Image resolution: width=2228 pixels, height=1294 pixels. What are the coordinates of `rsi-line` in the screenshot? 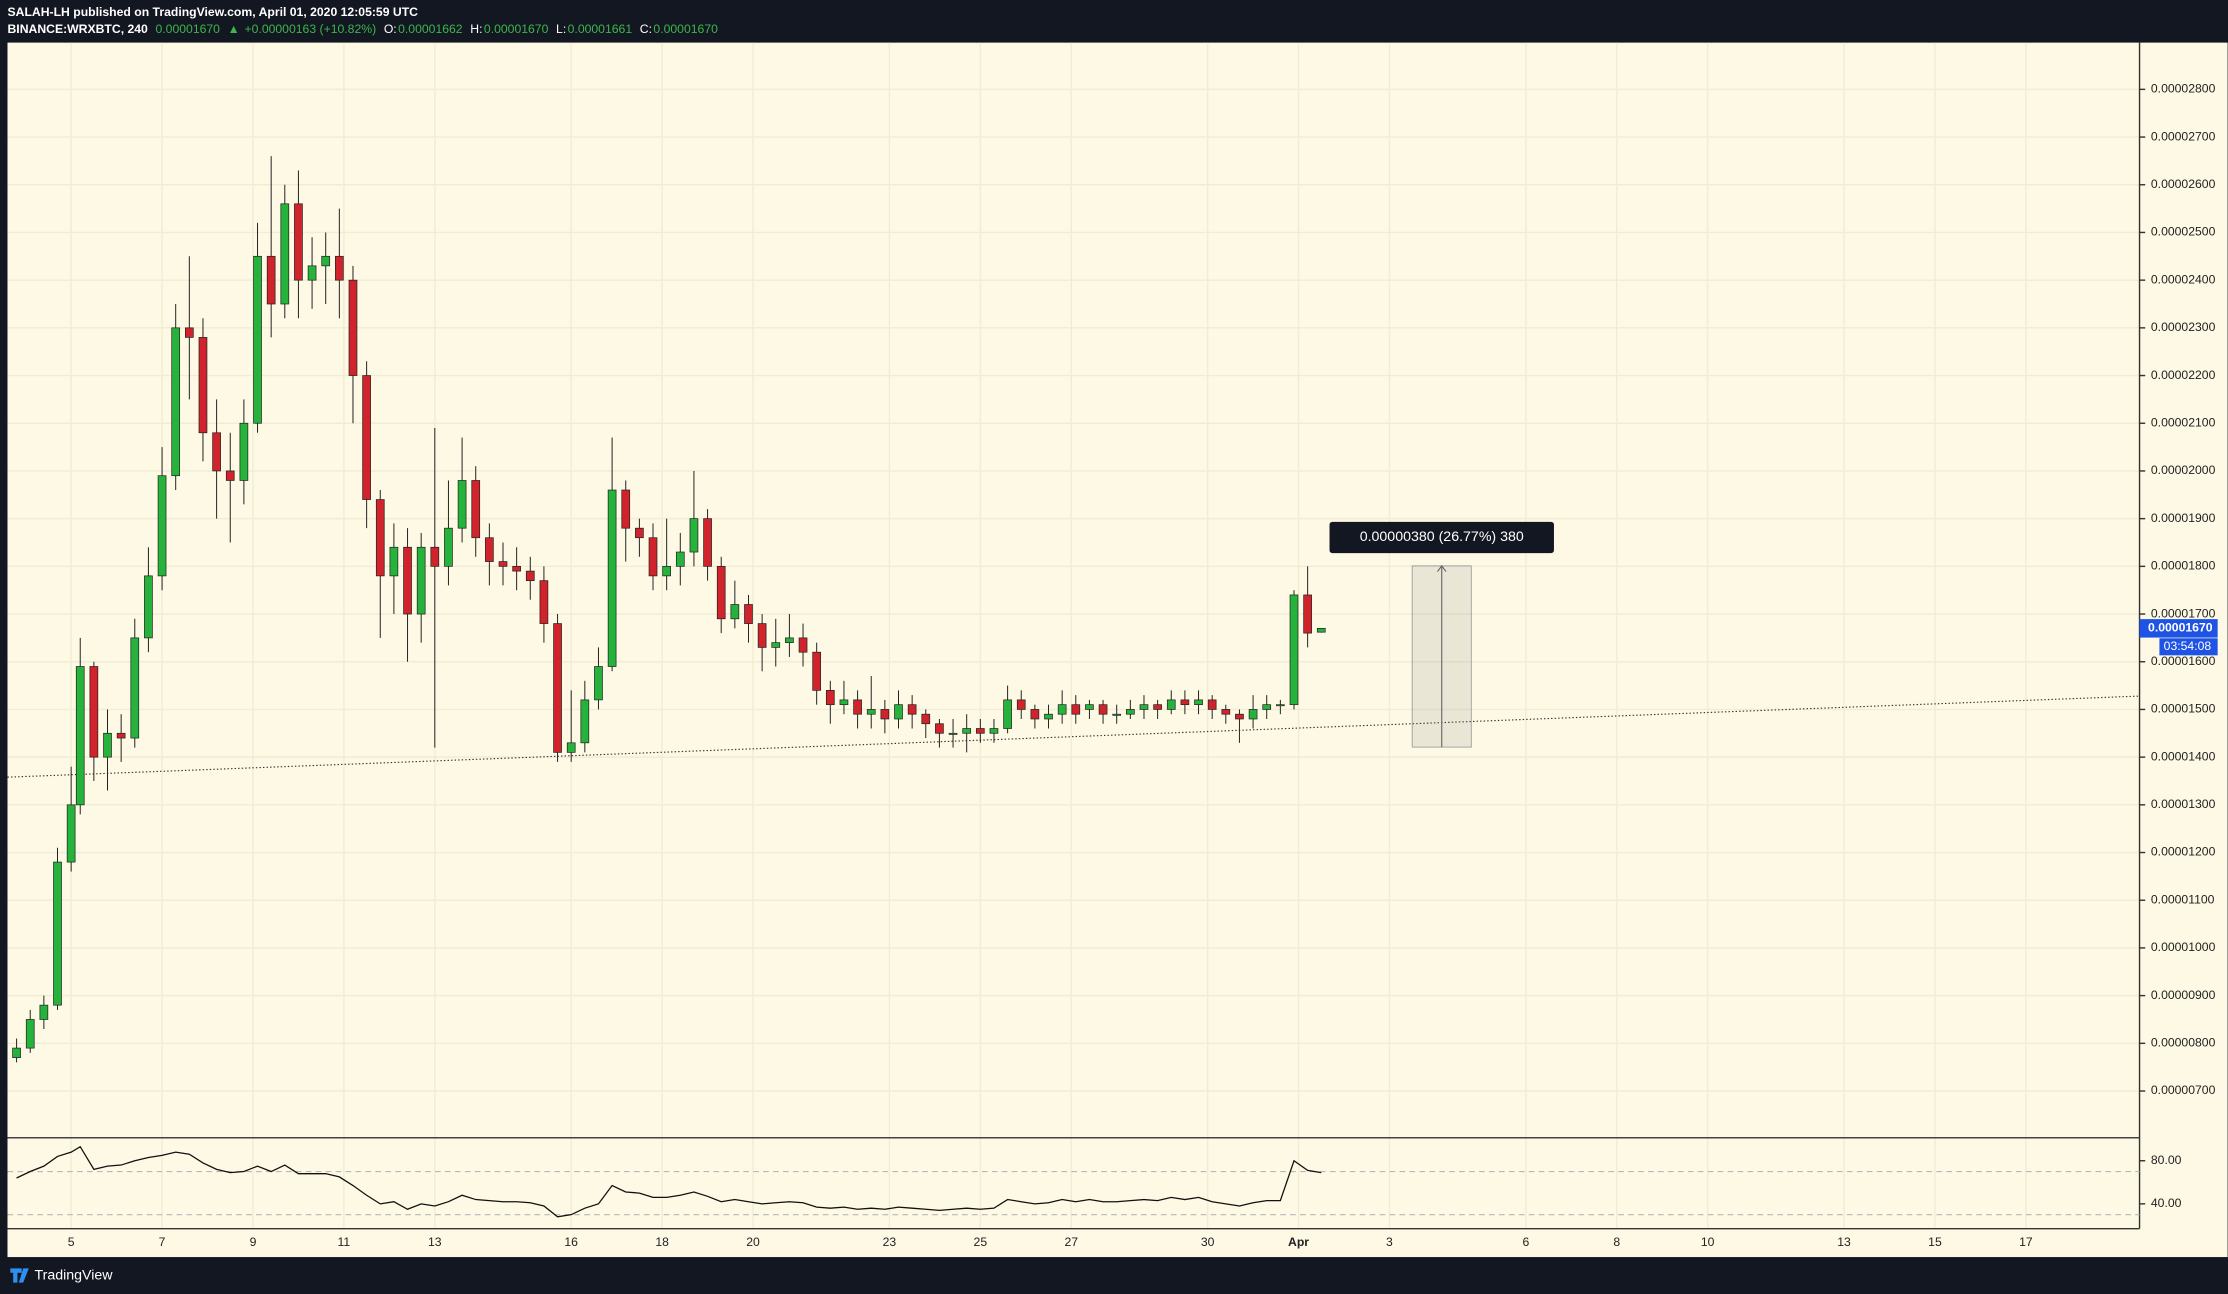 It's located at (669, 1181).